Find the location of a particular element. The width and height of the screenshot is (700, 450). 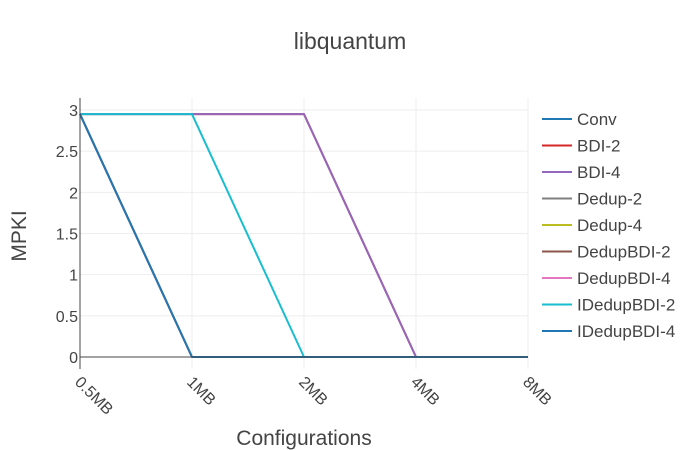

legend-entry: Dedup-4 is located at coordinates (609, 225).